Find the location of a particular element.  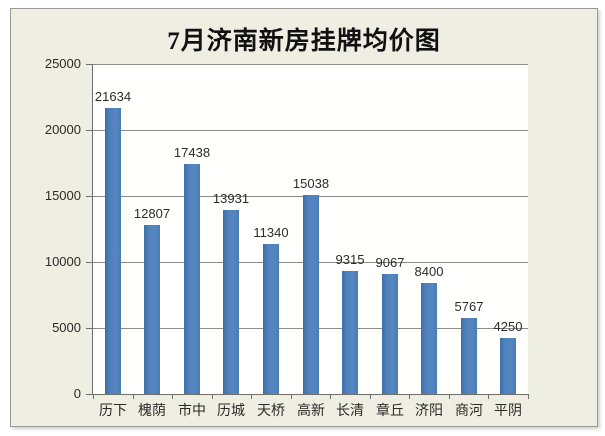

value-label-章丘: 9067 is located at coordinates (390, 262).